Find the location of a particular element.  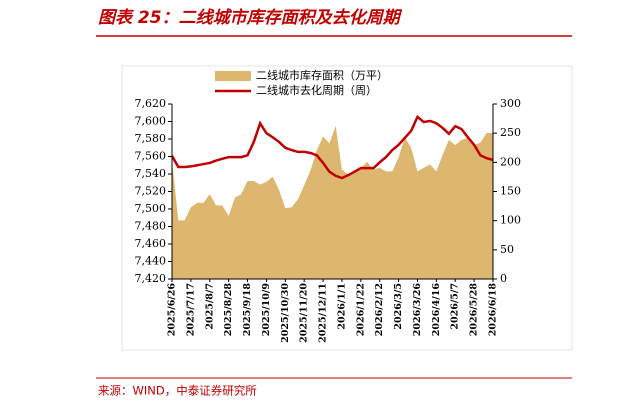

y-tick-label: 7,560 is located at coordinates (151, 156).